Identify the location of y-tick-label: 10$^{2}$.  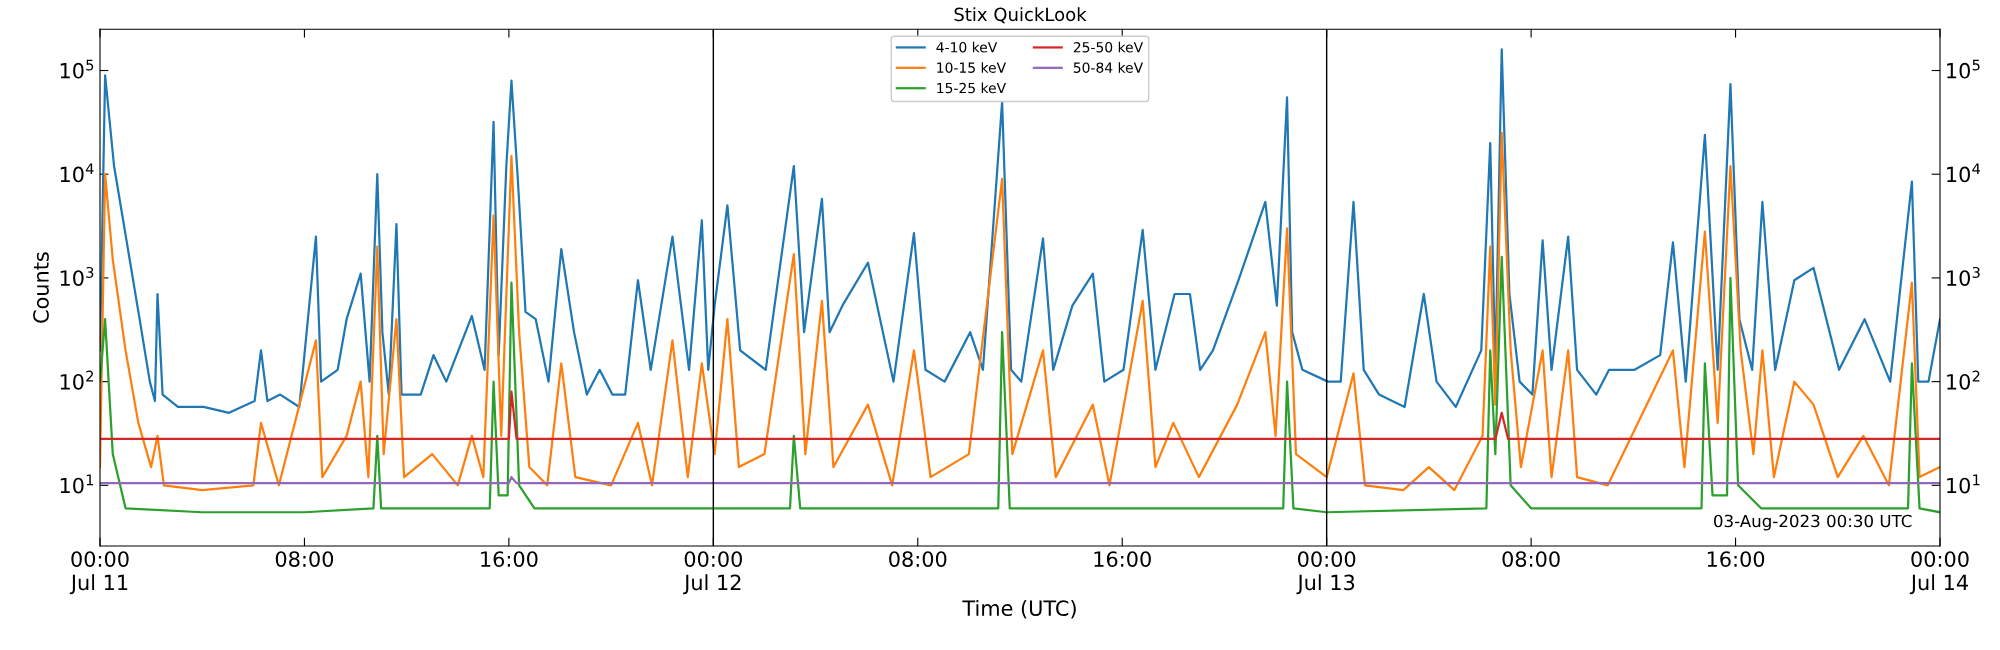
(76, 380).